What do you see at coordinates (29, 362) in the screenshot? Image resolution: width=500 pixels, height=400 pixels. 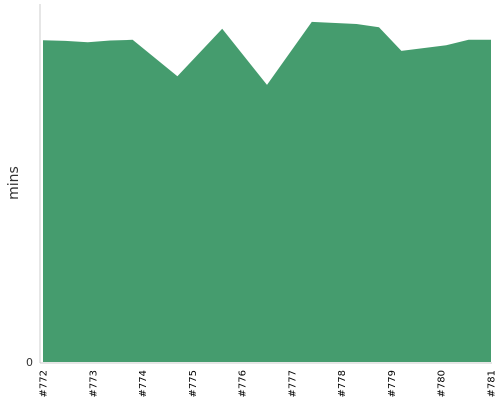 I see `y-tick-label-0: 0` at bounding box center [29, 362].